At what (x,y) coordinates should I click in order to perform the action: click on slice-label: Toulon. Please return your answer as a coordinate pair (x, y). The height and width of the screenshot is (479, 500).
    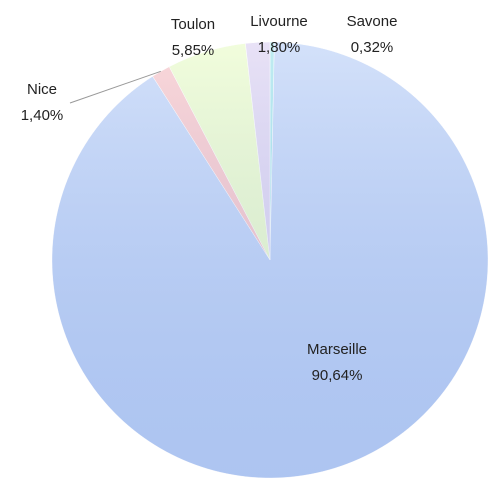
    Looking at the image, I should click on (193, 24).